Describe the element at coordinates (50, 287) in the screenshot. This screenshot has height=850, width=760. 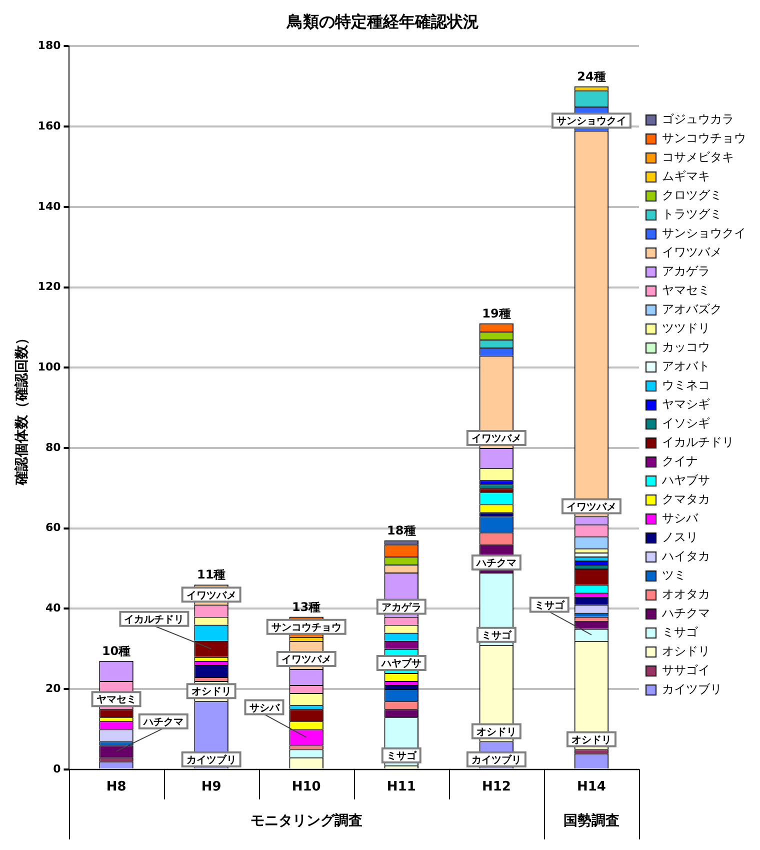
I see `y-tick-label: 120` at that location.